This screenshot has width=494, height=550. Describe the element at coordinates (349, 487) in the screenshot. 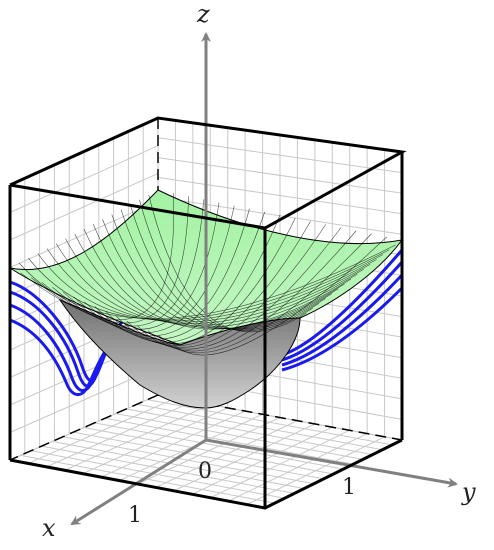

I see `y-tick-label-one: 1` at that location.